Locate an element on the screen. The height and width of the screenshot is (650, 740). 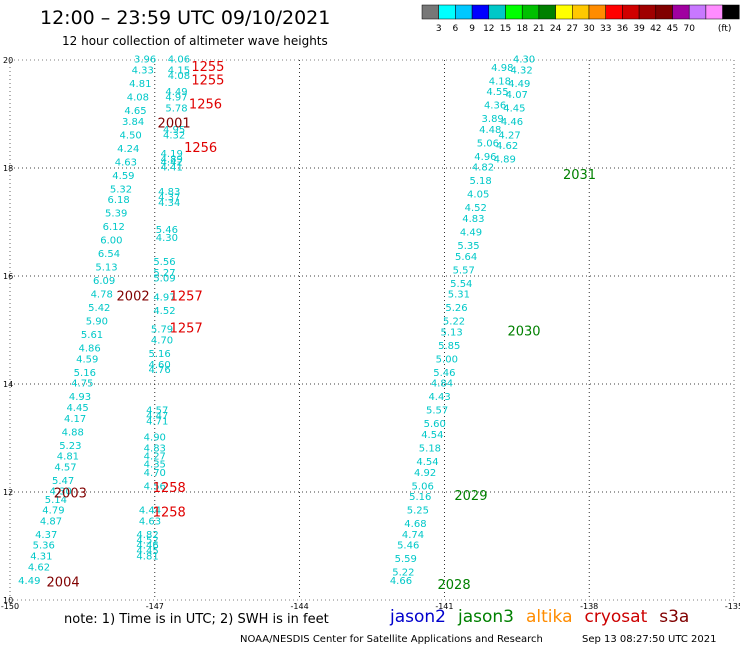
wave-height-value: 4.83 is located at coordinates (155, 449).